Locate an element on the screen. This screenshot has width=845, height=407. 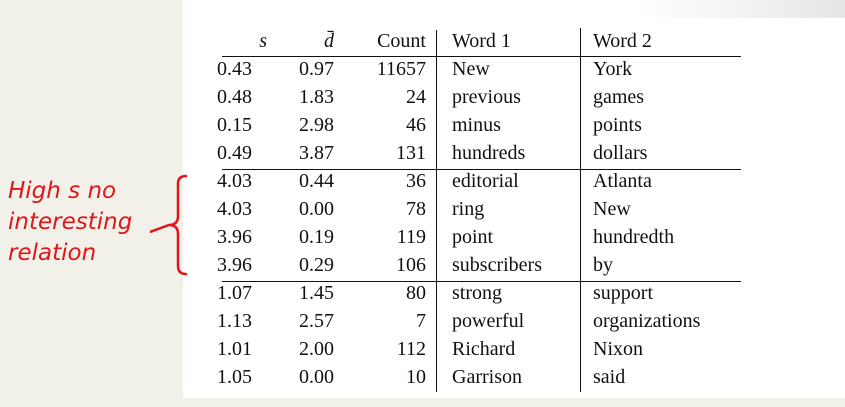
table-cell: Garrison is located at coordinates (487, 377).